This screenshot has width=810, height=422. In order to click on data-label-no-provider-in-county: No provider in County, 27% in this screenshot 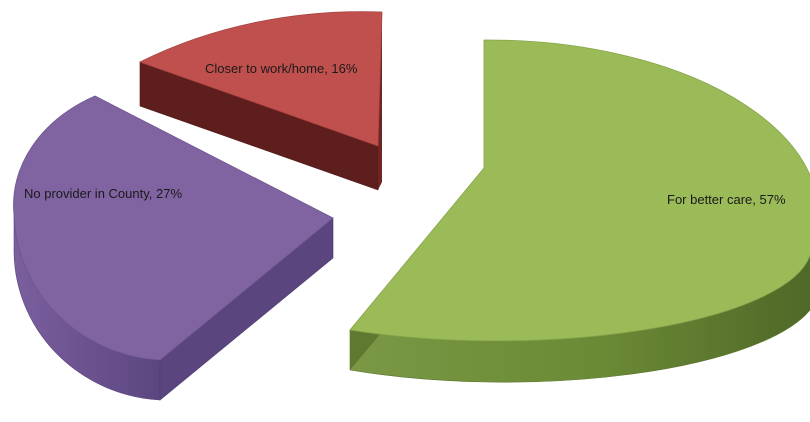, I will do `click(103, 193)`.